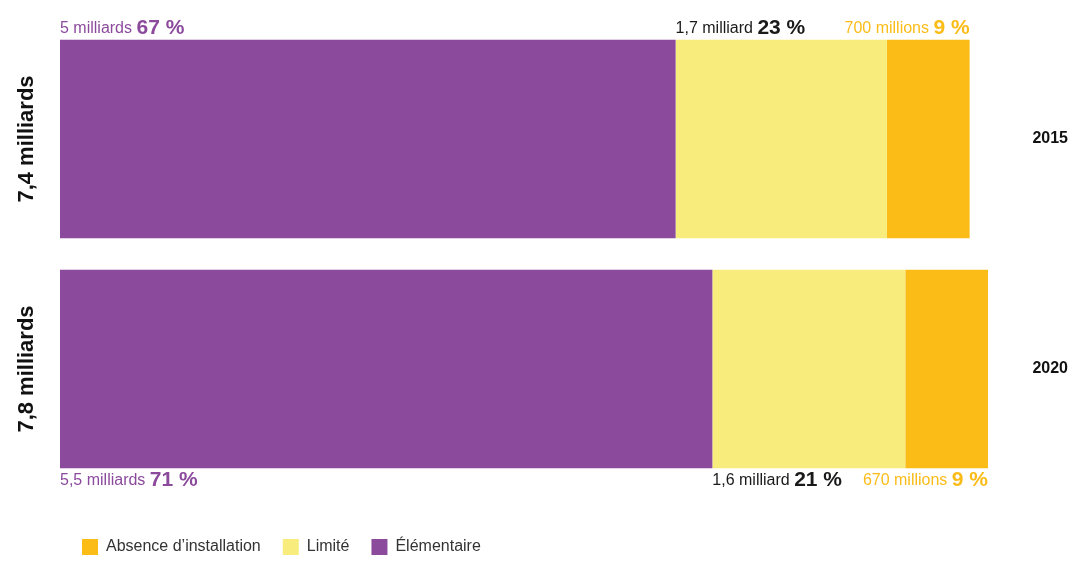 This screenshot has width=1073, height=567. What do you see at coordinates (753, 479) in the screenshot?
I see `annotation: 1,6 milliard` at bounding box center [753, 479].